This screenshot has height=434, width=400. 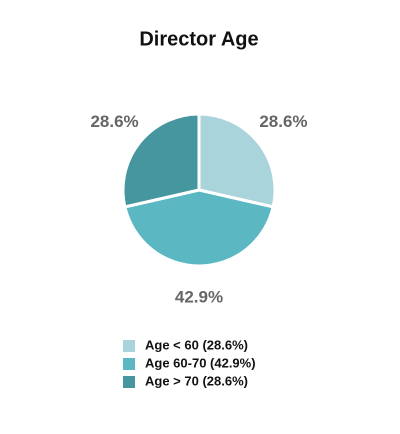 What do you see at coordinates (199, 296) in the screenshot?
I see `value-label: 42.9%` at bounding box center [199, 296].